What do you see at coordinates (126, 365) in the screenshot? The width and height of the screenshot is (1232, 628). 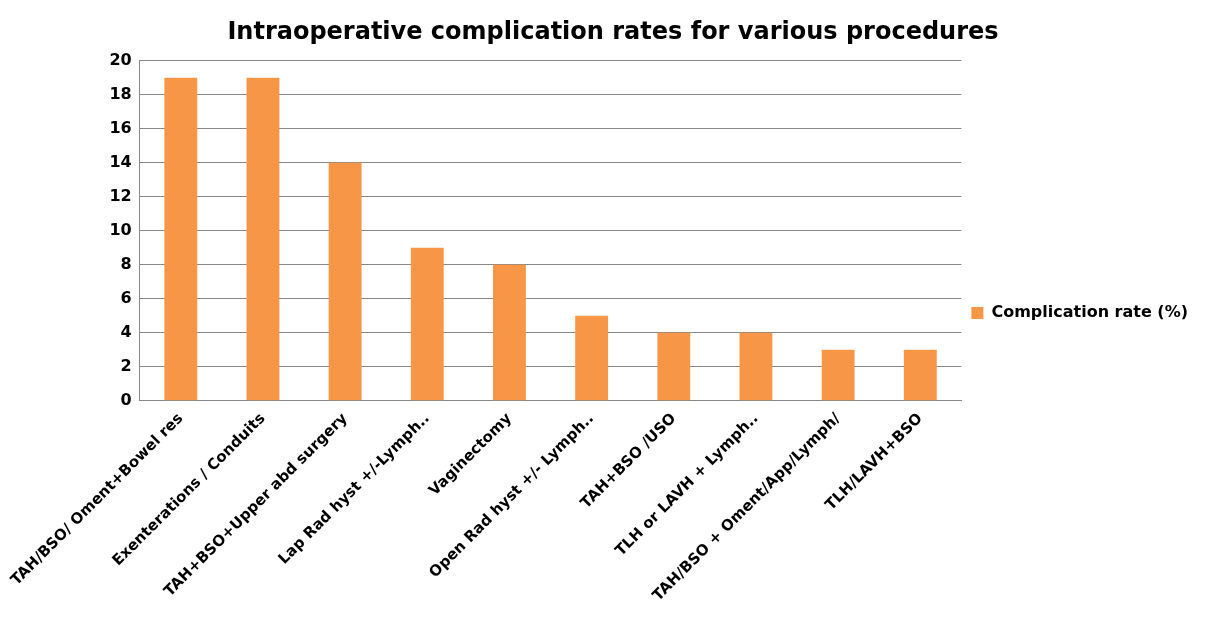 I see `y-tick-label: 2` at bounding box center [126, 365].